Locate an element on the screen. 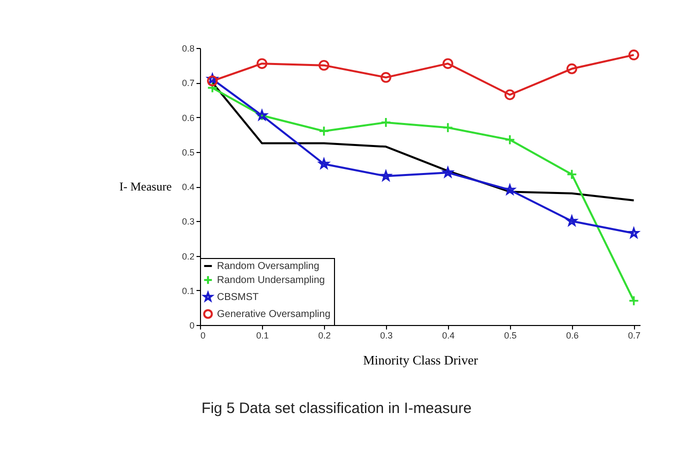 This screenshot has height=452, width=673. x-tick-label: 0.3 is located at coordinates (386, 335).